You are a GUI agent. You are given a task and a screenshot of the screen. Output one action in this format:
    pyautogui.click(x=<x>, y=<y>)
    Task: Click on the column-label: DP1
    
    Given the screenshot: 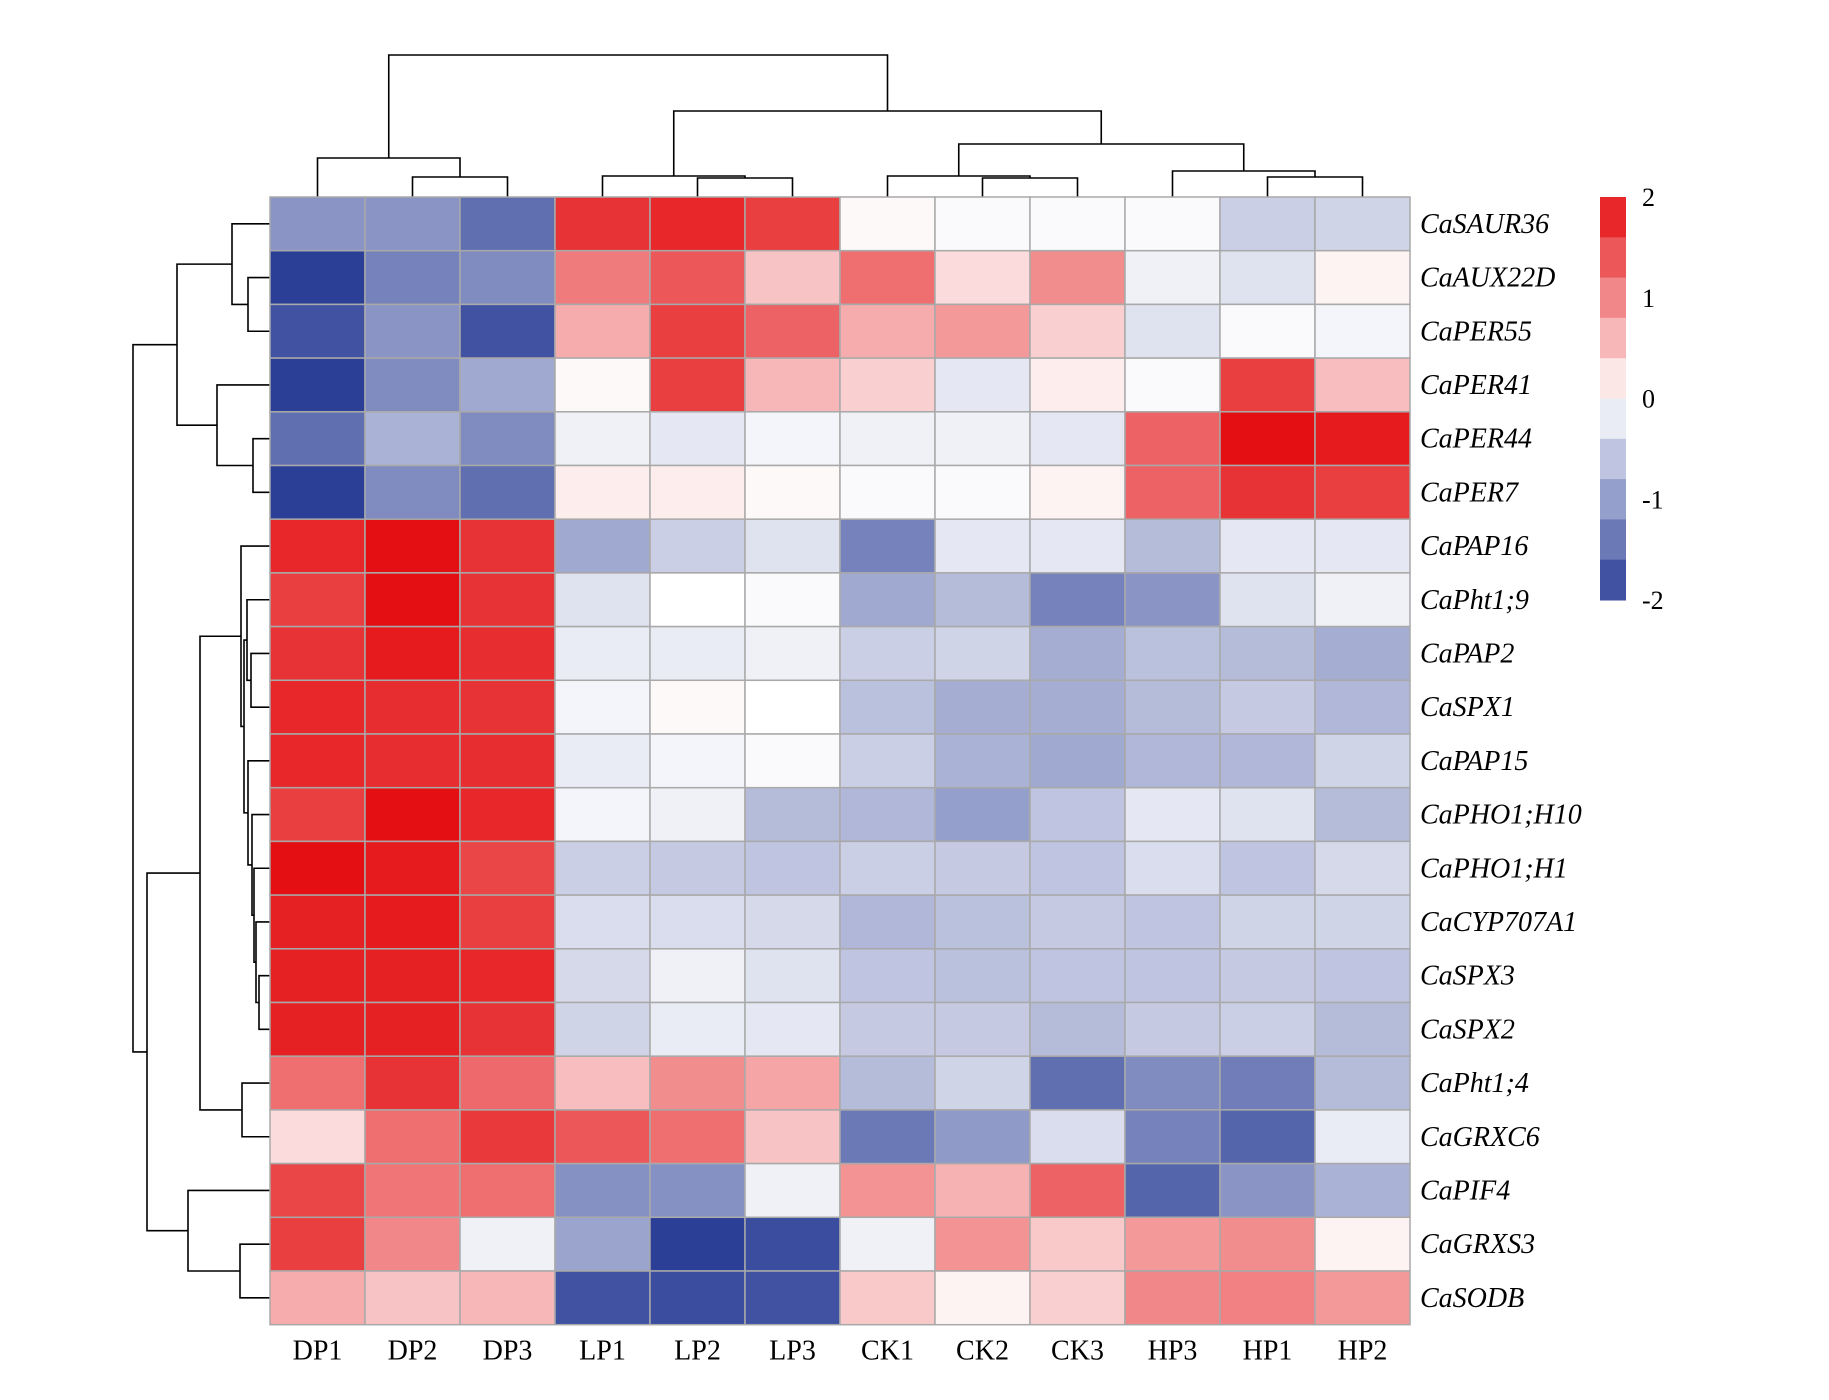 What is the action you would take?
    pyautogui.click(x=318, y=1351)
    